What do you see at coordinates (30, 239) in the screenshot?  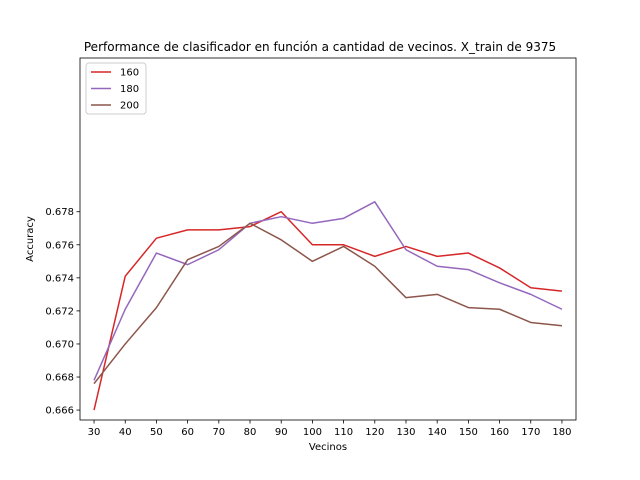 I see `y-axis-label: Accuracy` at bounding box center [30, 239].